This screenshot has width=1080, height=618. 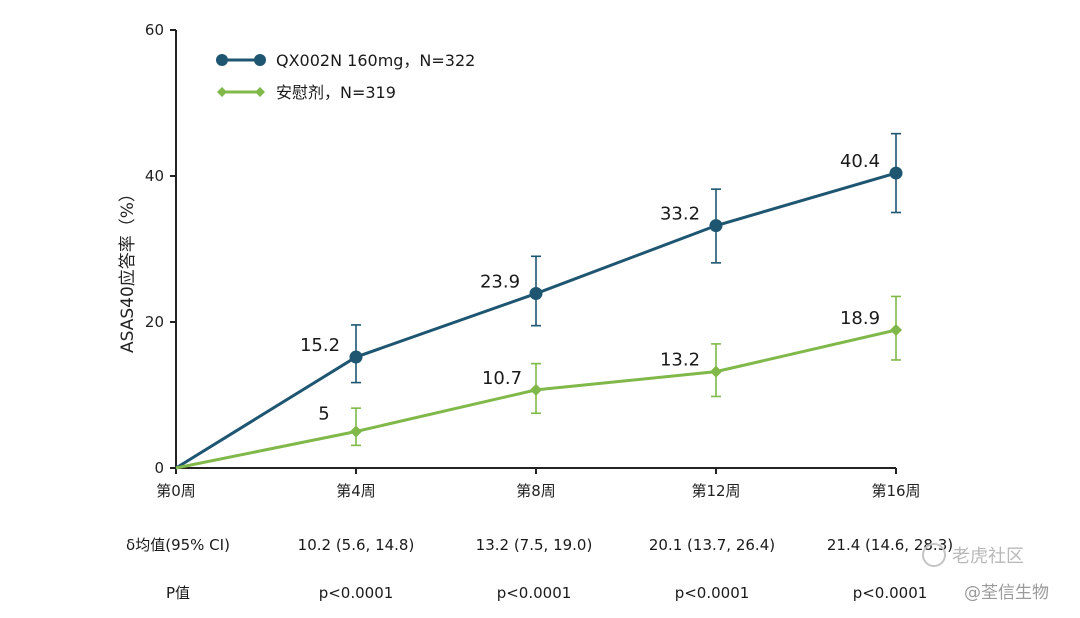 I want to click on watermark-top: 老虎社区, so click(x=973, y=555).